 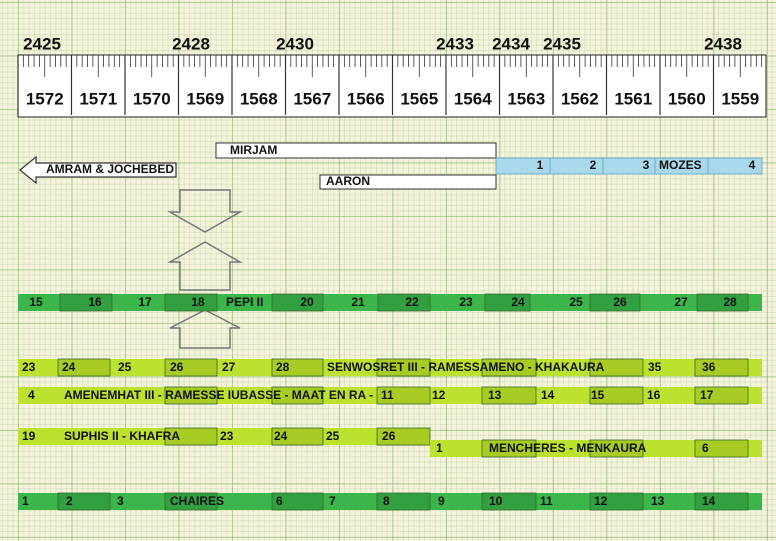 What do you see at coordinates (31, 395) in the screenshot?
I see `cell-label: 4` at bounding box center [31, 395].